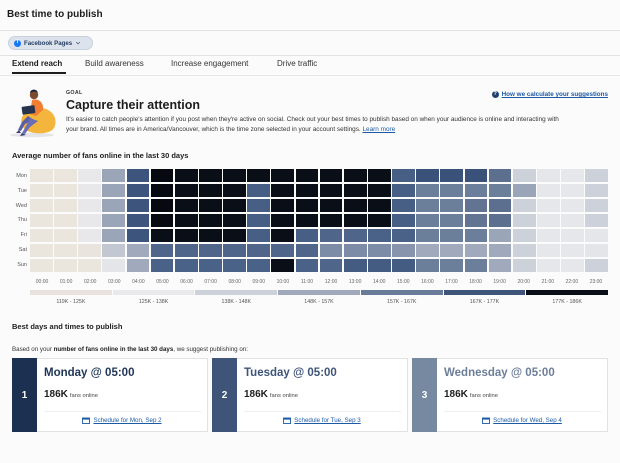  Describe the element at coordinates (327, 420) in the screenshot. I see `schedule-link-label: Schedule for Tue, Sep 3` at that location.